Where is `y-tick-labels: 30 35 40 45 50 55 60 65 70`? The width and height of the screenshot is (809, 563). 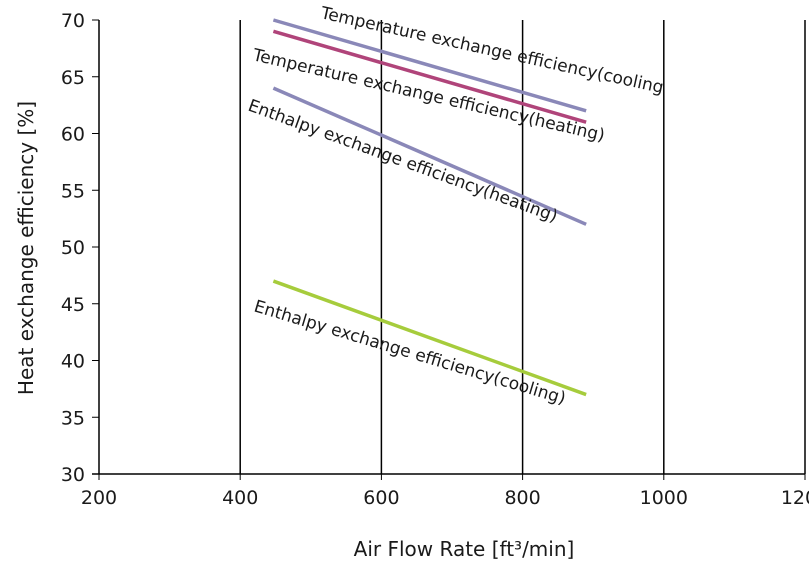
y-tick-labels: 30 35 40 45 50 55 60 65 70 is located at coordinates (73, 248).